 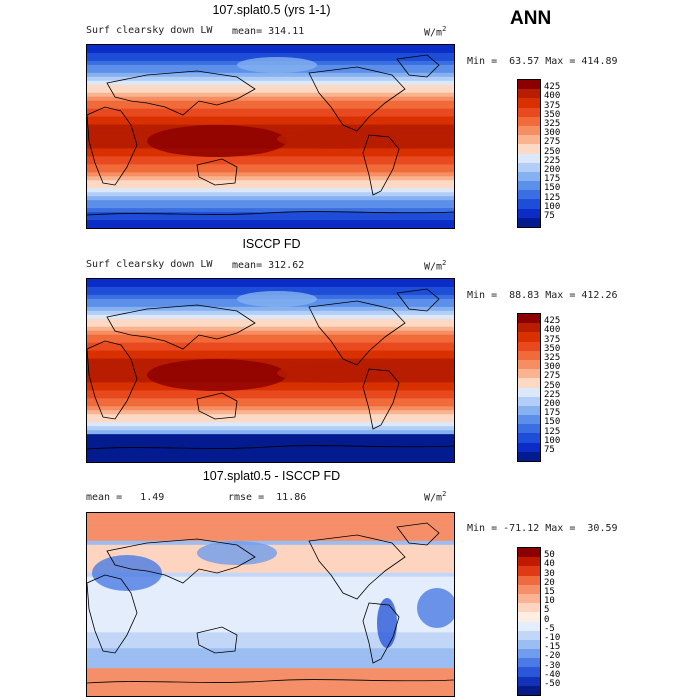 I want to click on panel-3-title: 107.splat0.5 - ISCCP FD, so click(x=271, y=476).